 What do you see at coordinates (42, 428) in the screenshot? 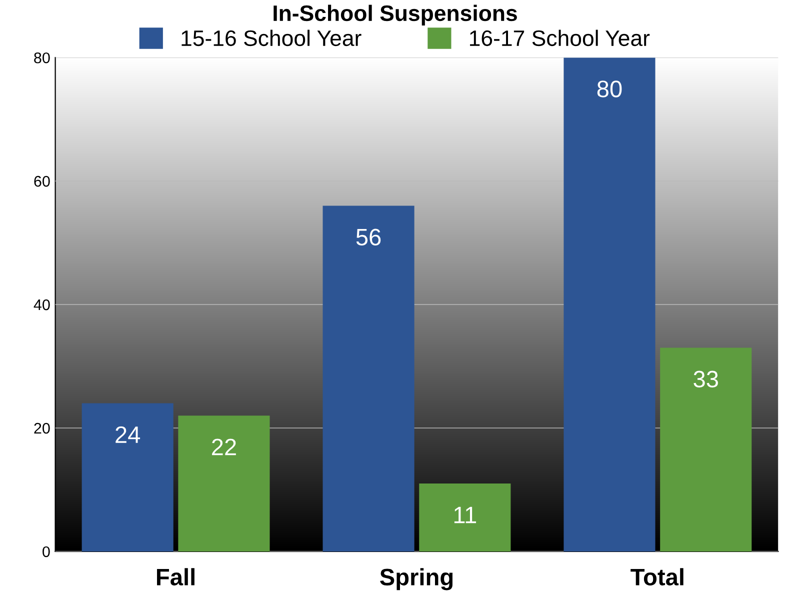
I see `y-tick-label: 20` at bounding box center [42, 428].